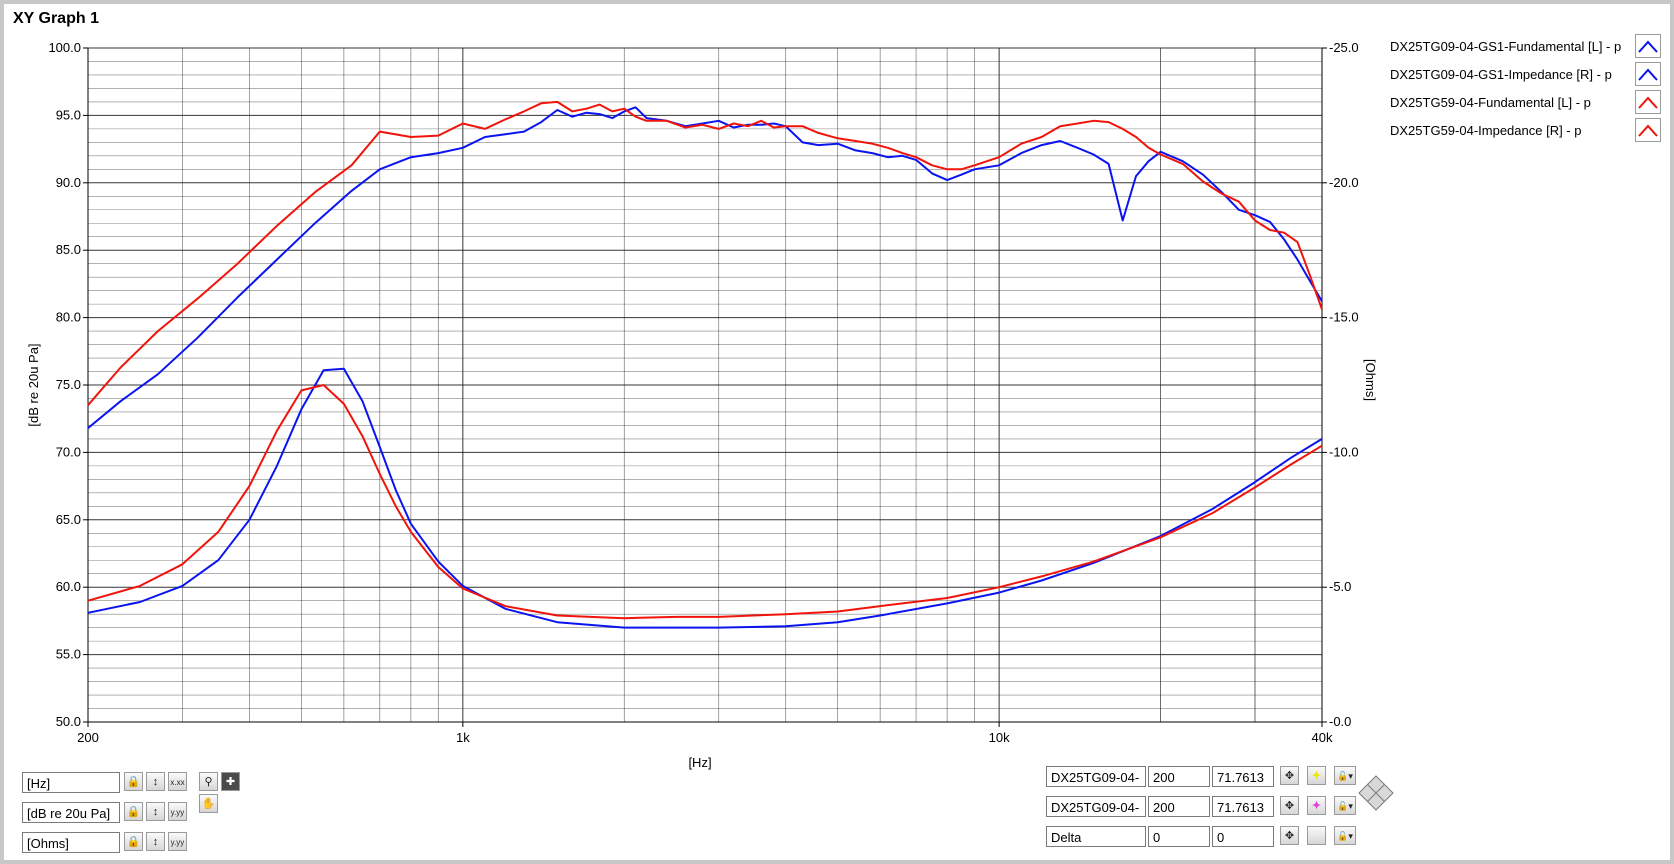 The width and height of the screenshot is (1674, 864). What do you see at coordinates (68, 586) in the screenshot?
I see `y-tick-label: 60.0` at bounding box center [68, 586].